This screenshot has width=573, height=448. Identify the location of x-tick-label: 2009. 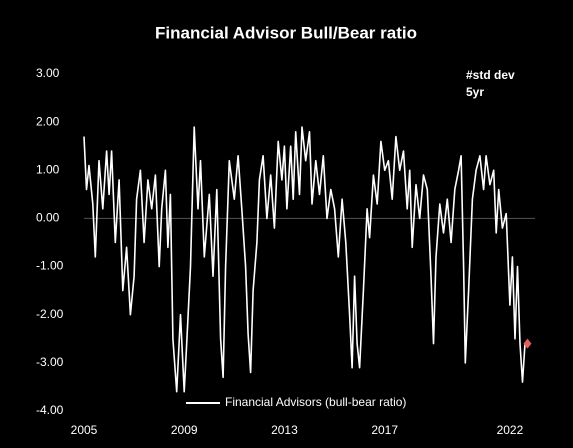
(184, 430).